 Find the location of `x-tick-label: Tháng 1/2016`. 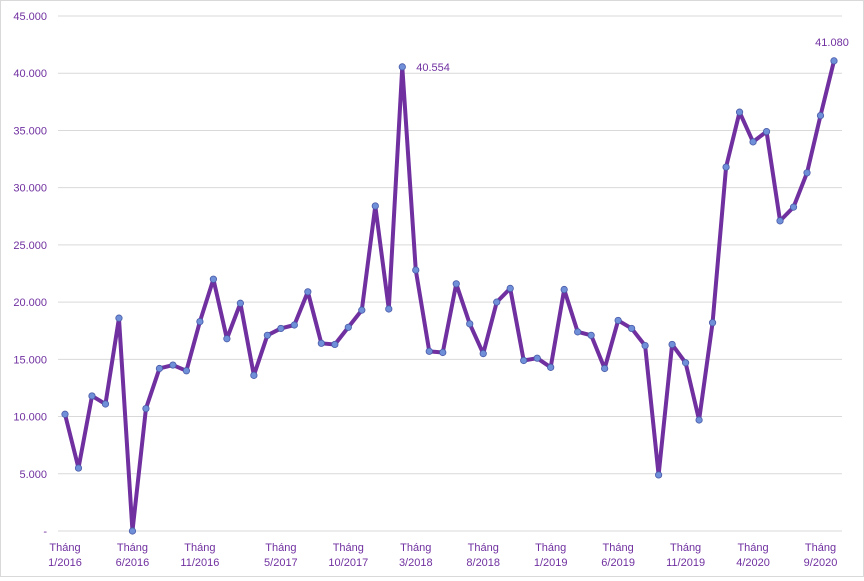

x-tick-label: Tháng 1/2016 is located at coordinates (65, 555).